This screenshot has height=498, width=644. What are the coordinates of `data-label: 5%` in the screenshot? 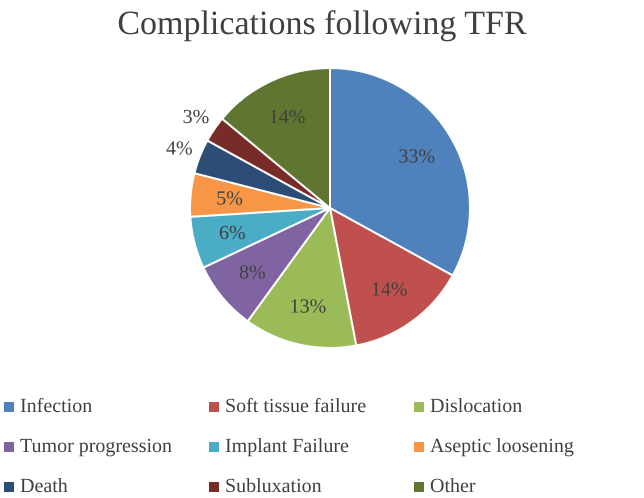 It's located at (229, 199).